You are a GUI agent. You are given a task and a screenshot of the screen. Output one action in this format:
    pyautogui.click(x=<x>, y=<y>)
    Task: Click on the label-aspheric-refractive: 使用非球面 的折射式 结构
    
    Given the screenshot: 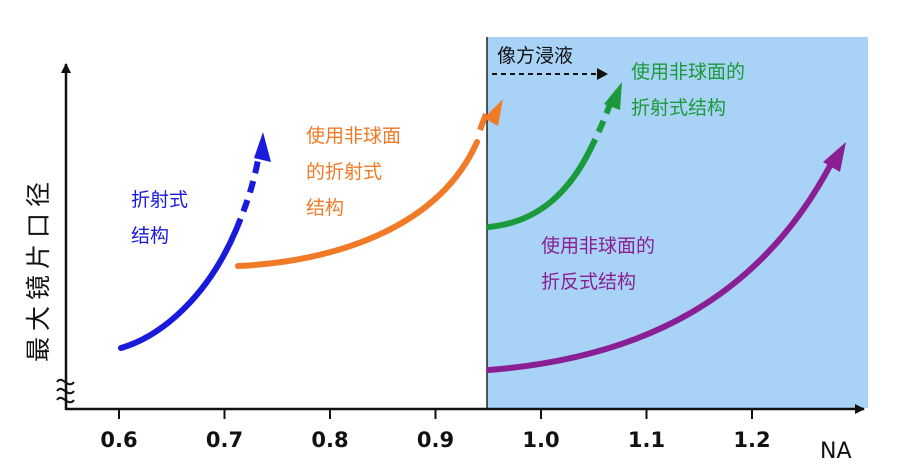 What is the action you would take?
    pyautogui.click(x=356, y=172)
    